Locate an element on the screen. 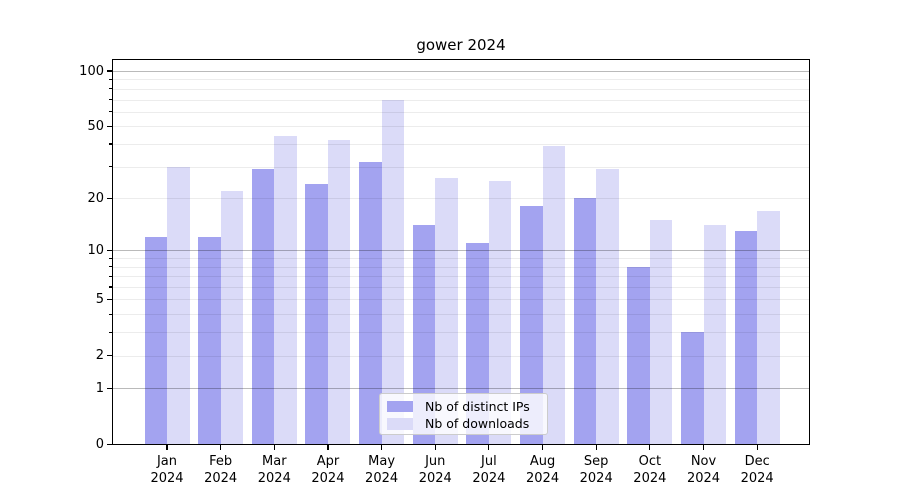 The height and width of the screenshot is (500, 900). legend-row-distinct-ips: Nb of distinct IPs is located at coordinates (467, 407).